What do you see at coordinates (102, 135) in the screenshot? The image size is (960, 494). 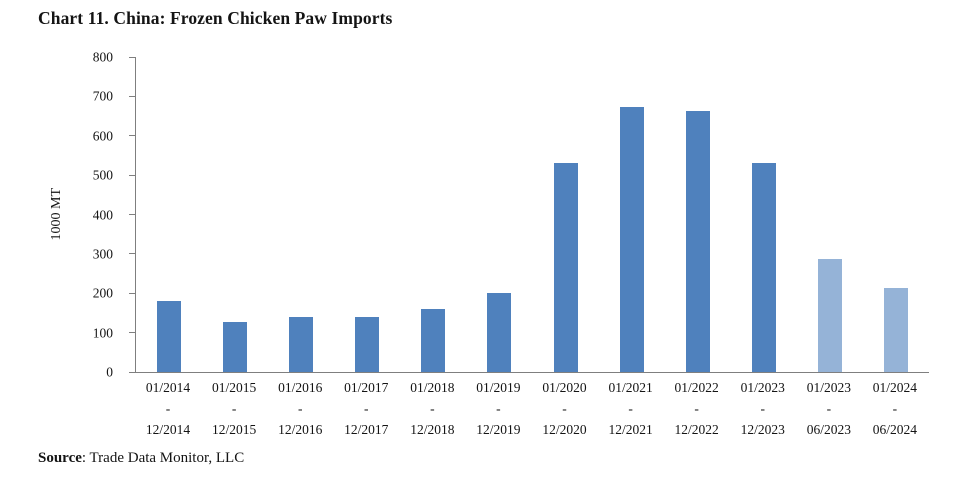 I see `y-tick-label: 600` at bounding box center [102, 135].